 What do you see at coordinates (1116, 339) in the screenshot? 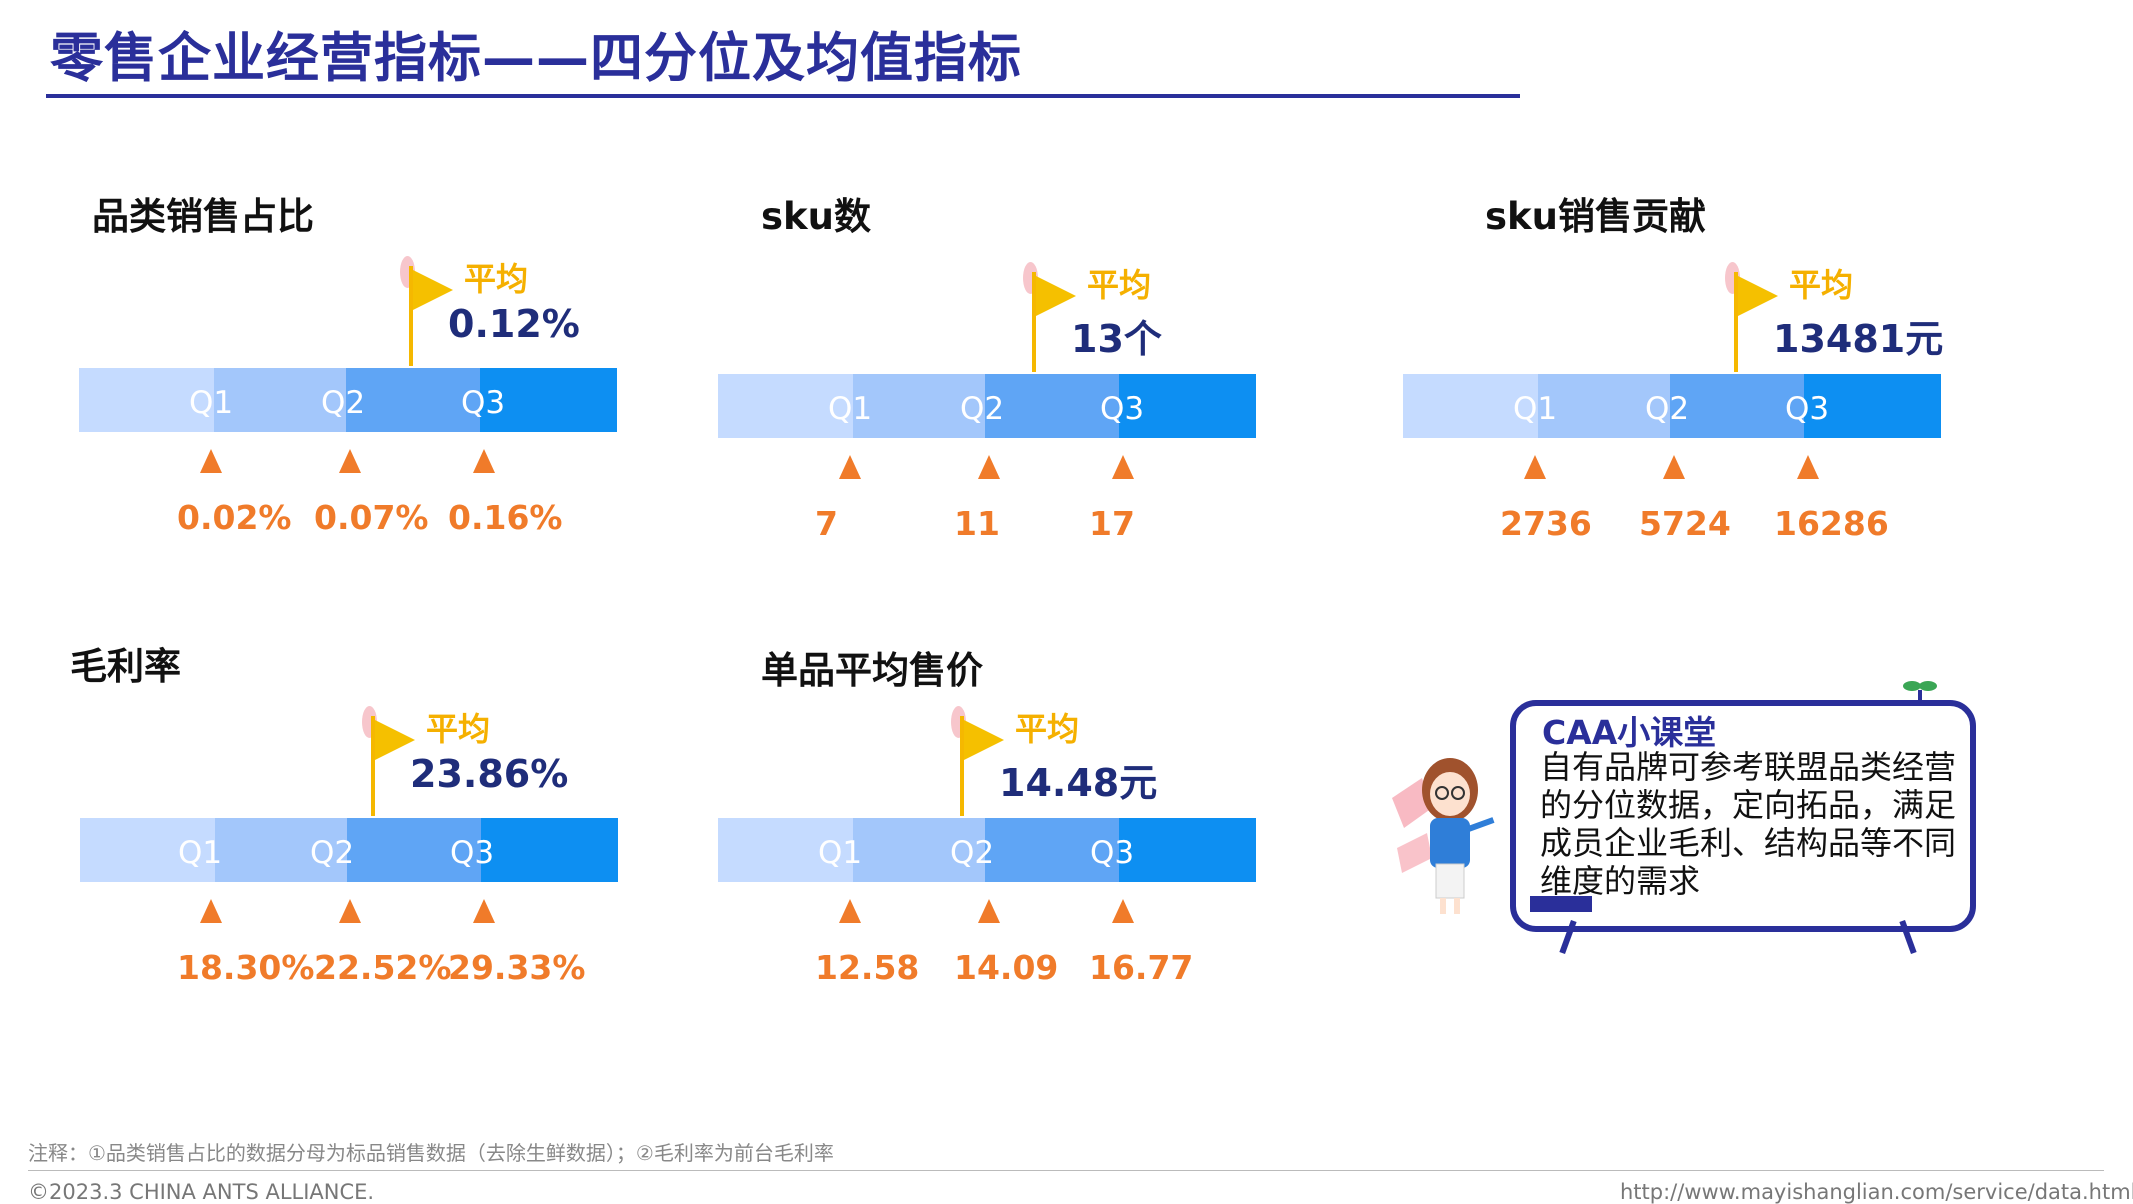
I see `average-value: 13个` at bounding box center [1116, 339].